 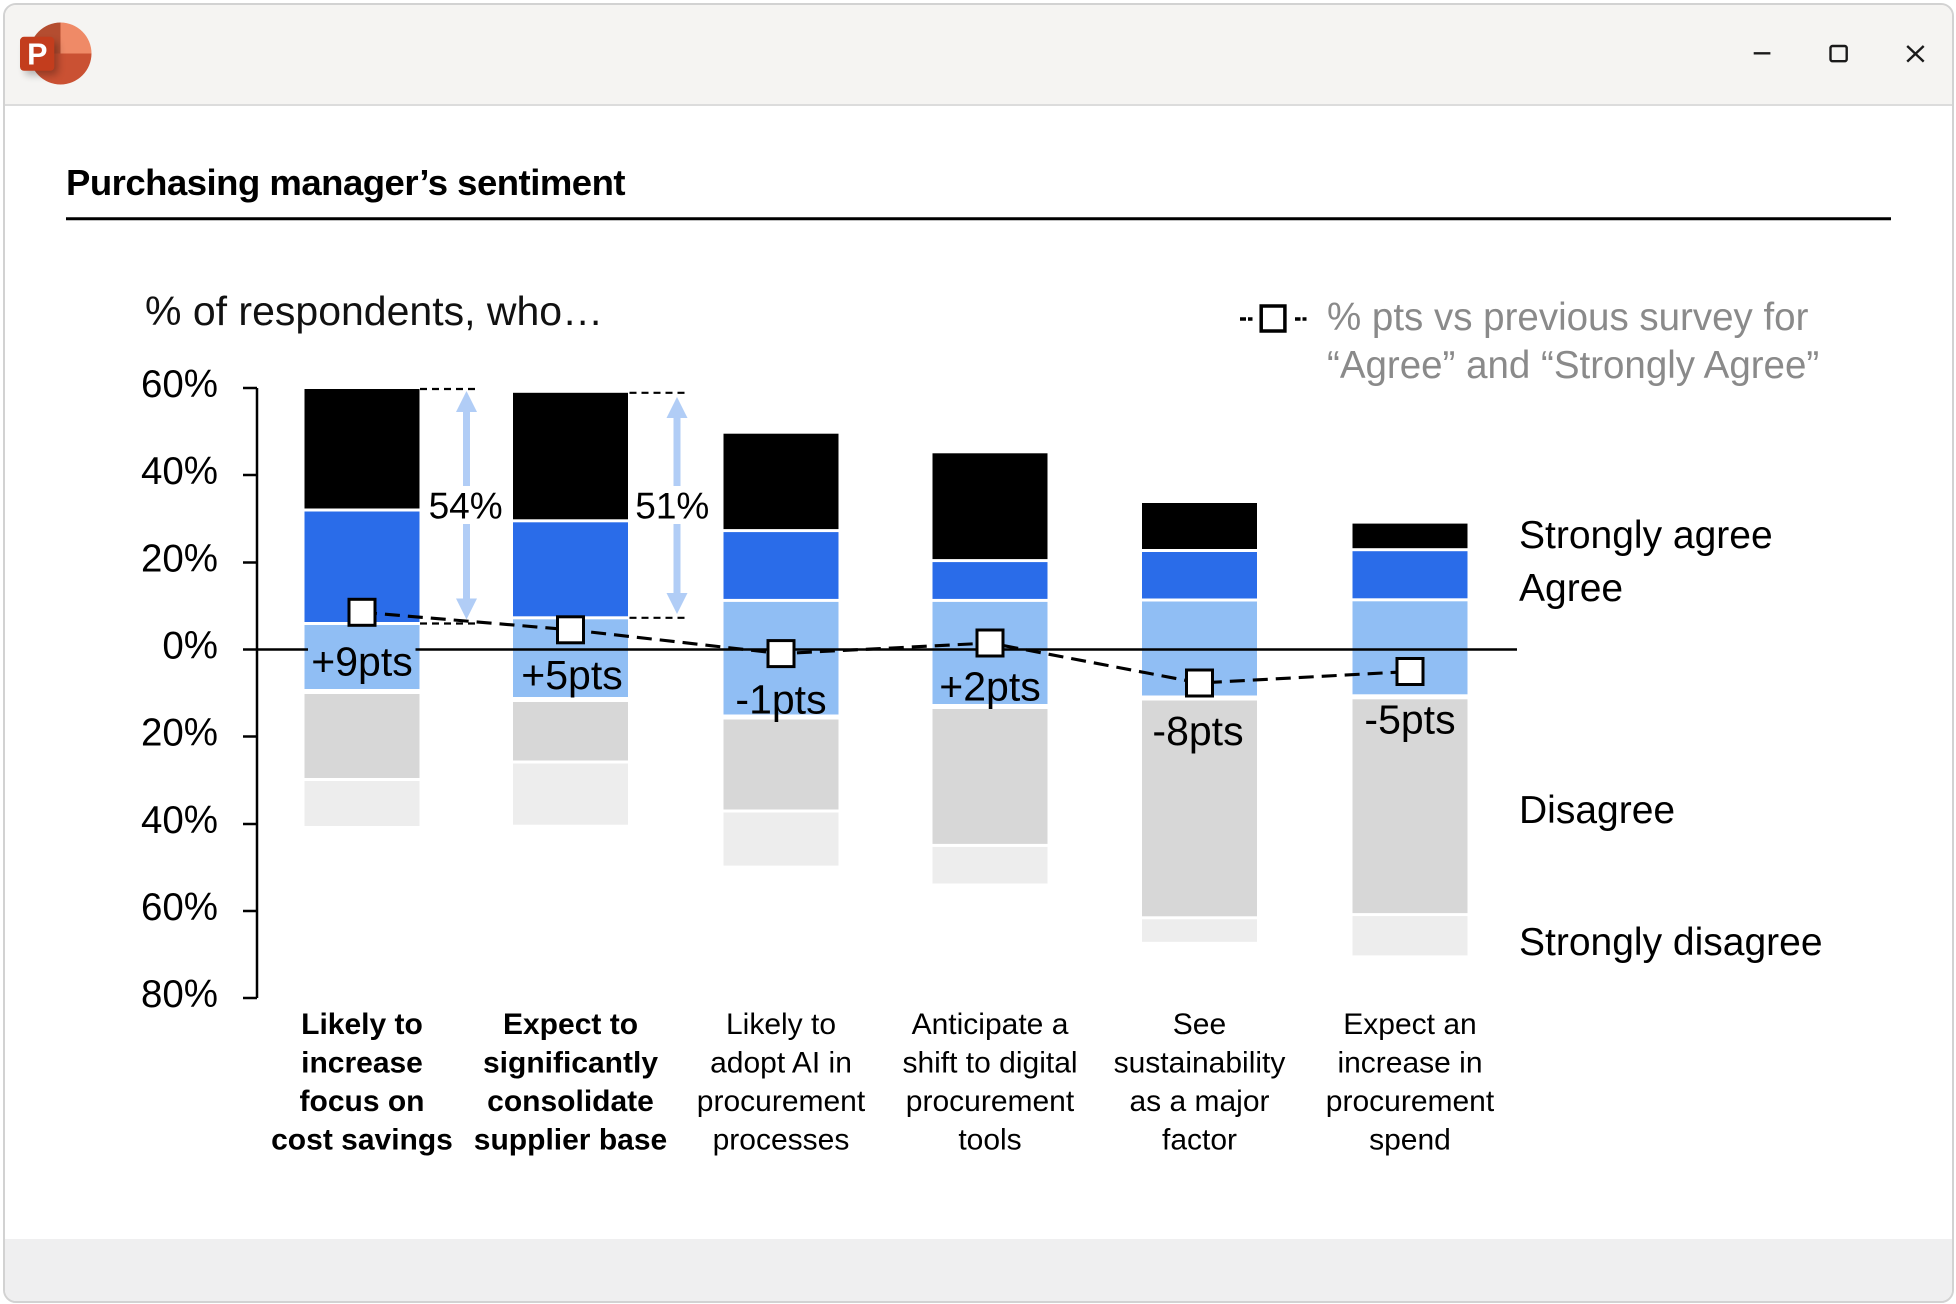 I want to click on svg-text: -1pts, so click(x=780, y=699).